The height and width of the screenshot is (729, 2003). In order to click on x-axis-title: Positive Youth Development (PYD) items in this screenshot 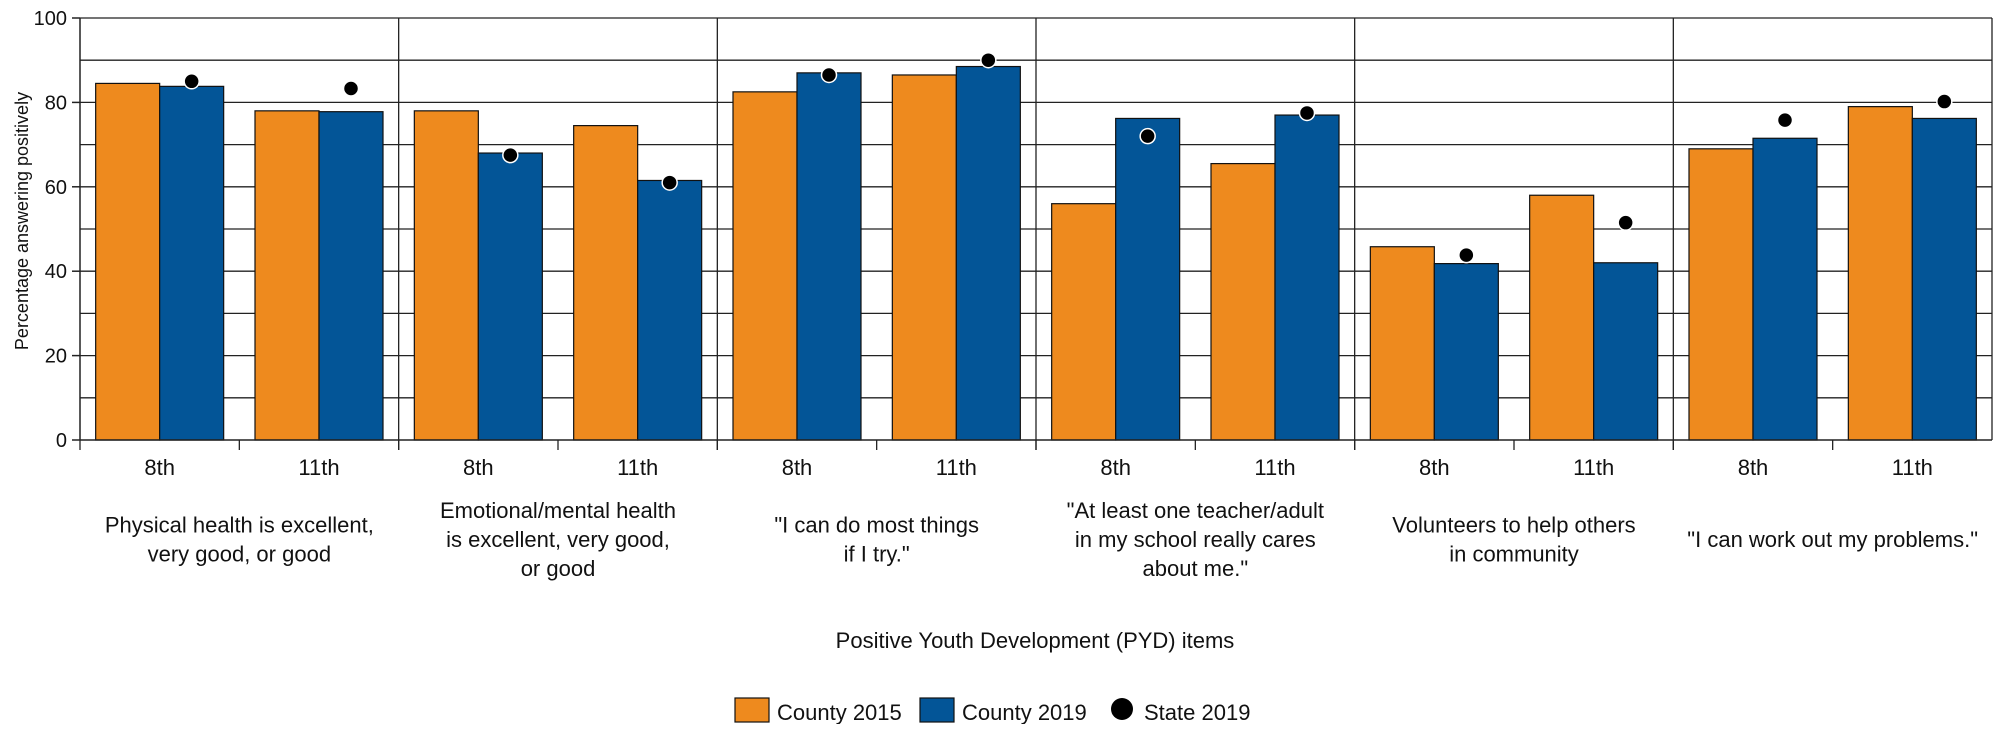, I will do `click(1035, 640)`.